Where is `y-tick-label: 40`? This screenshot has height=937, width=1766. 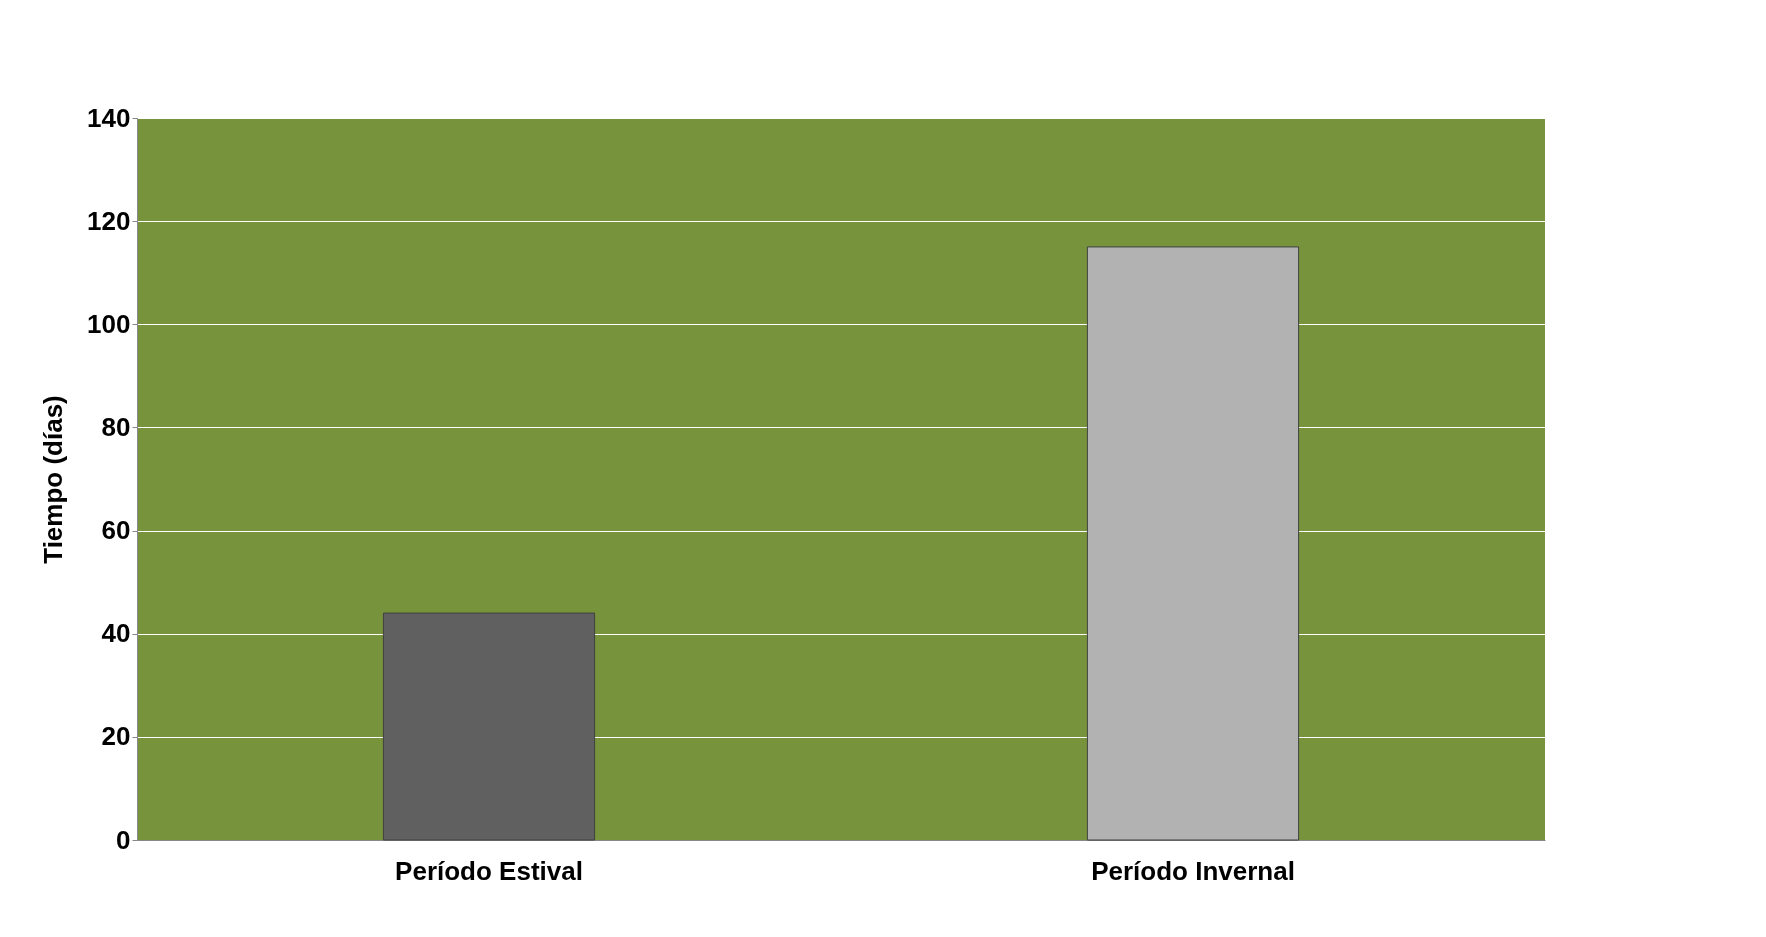 y-tick-label: 40 is located at coordinates (116, 633).